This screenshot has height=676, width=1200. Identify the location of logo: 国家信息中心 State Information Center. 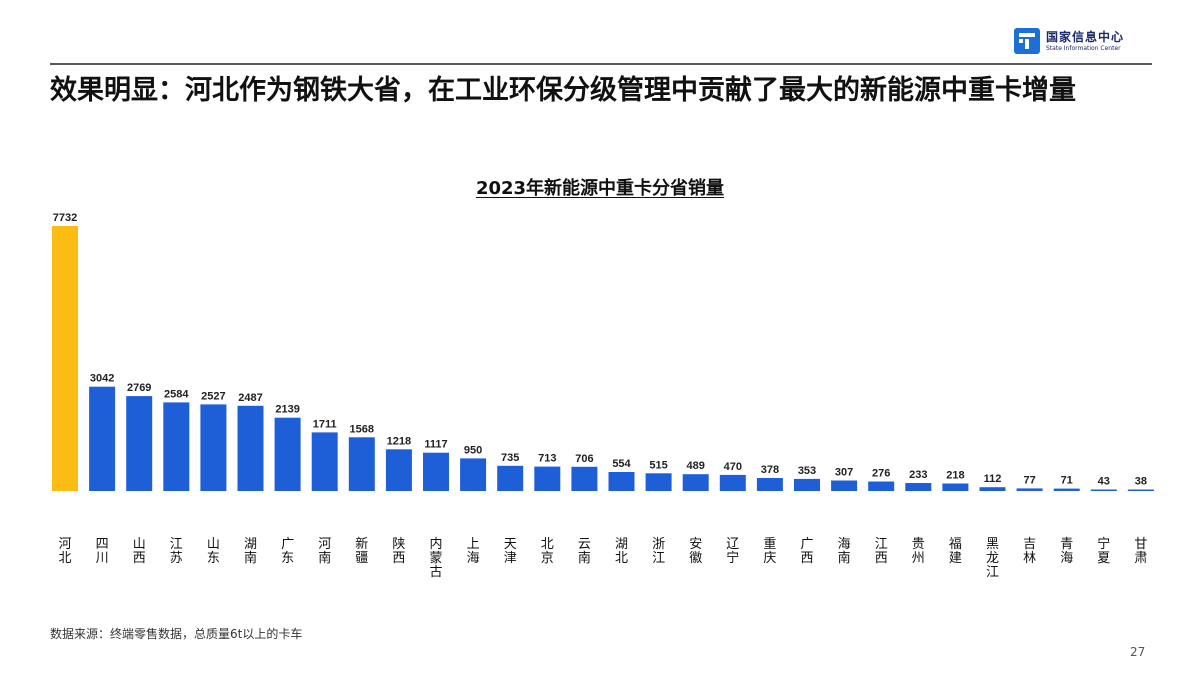
(1069, 41).